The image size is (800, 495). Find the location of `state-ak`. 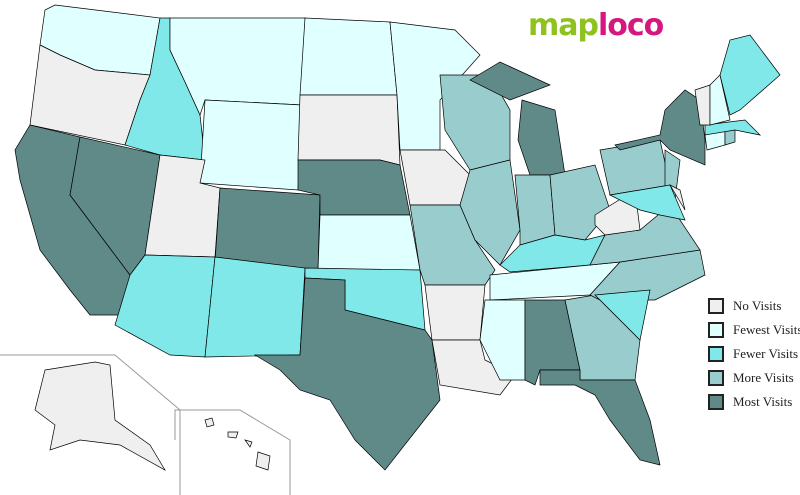

state-ak is located at coordinates (100, 416).